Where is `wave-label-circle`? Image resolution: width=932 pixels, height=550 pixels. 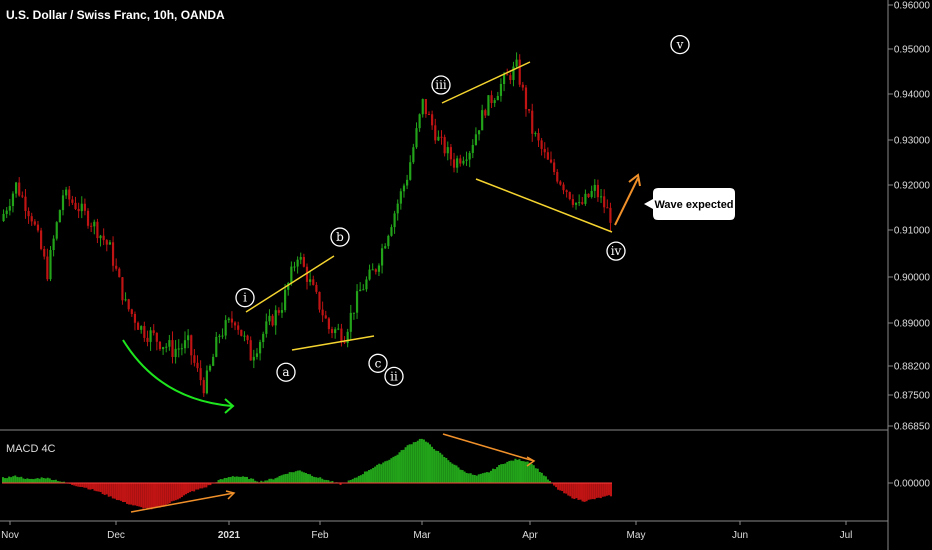
wave-label-circle is located at coordinates (394, 376).